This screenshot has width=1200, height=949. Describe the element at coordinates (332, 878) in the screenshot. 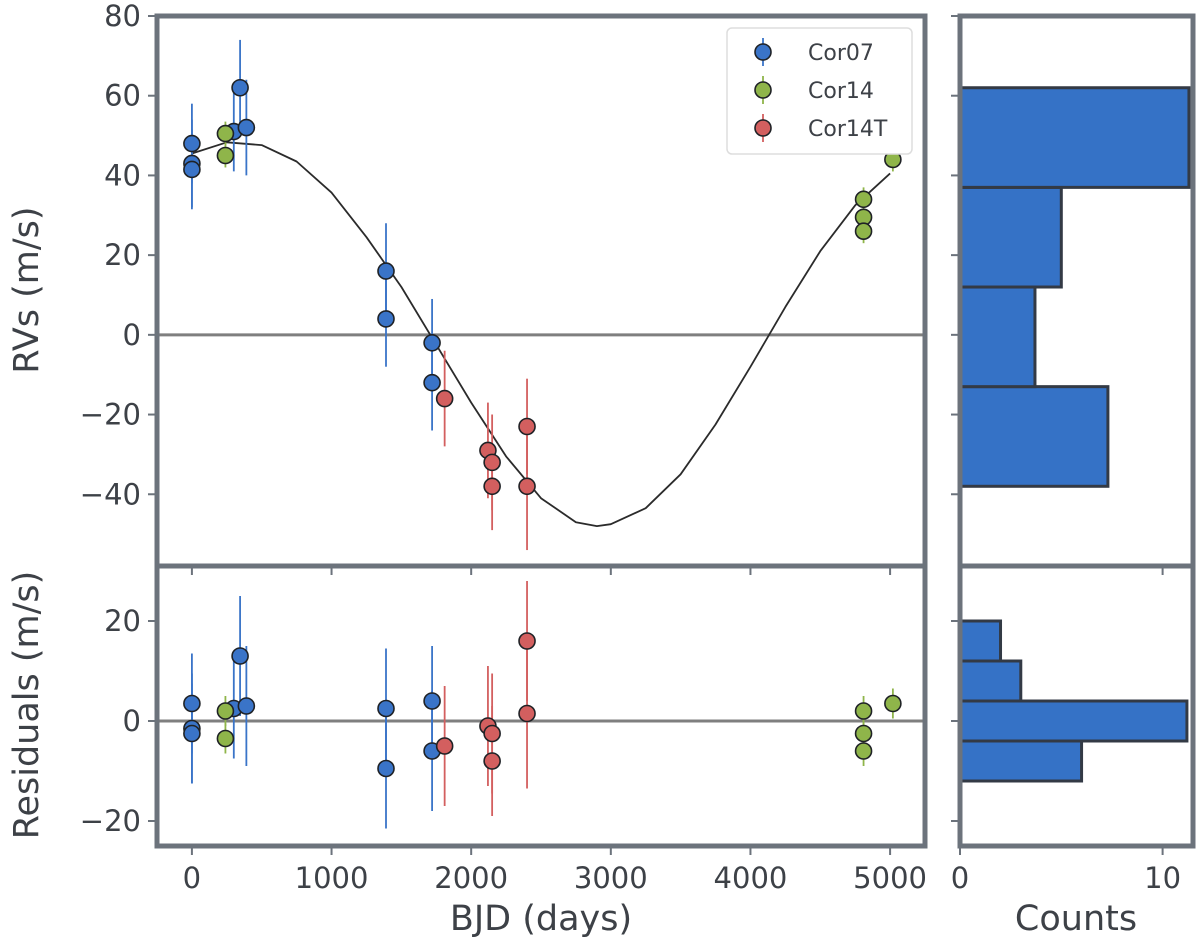

I see `residuals-xtick-label: 1000` at that location.